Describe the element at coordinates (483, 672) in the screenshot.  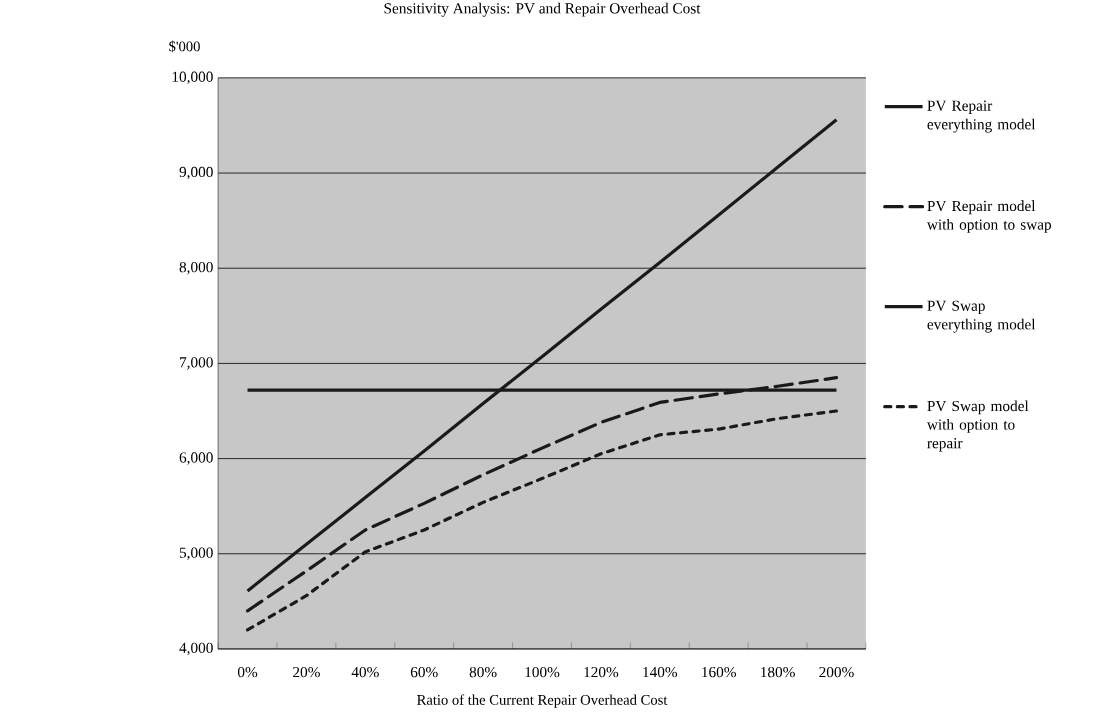
I see `x-tick-label: 80%` at that location.